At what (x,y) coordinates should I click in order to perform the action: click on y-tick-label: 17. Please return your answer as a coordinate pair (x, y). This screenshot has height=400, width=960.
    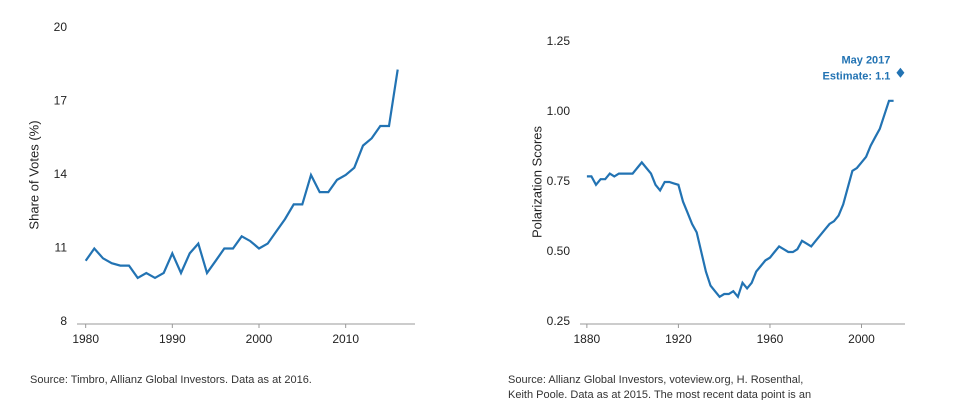
    Looking at the image, I should click on (61, 101).